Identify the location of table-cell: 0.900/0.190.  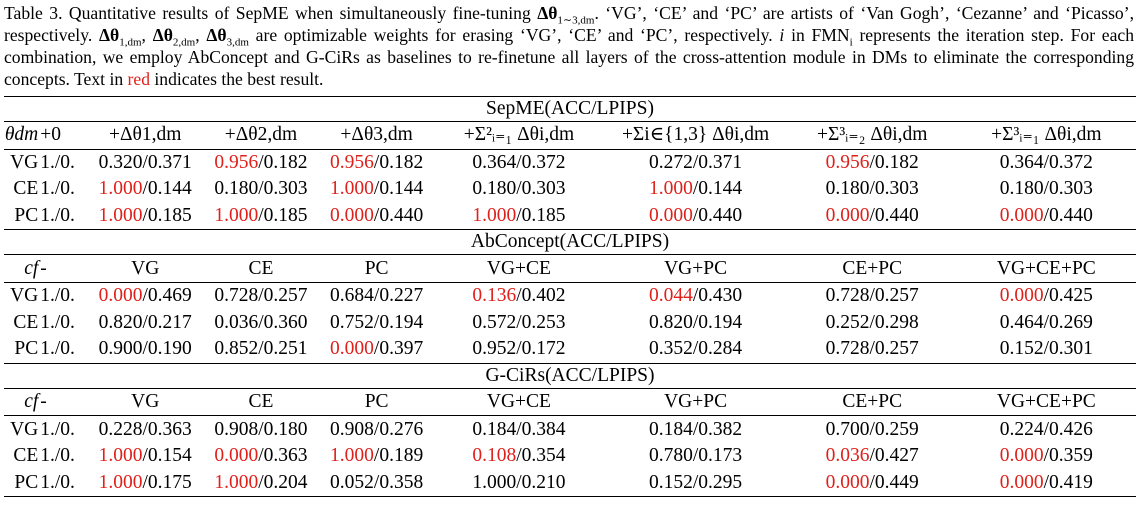
(145, 349).